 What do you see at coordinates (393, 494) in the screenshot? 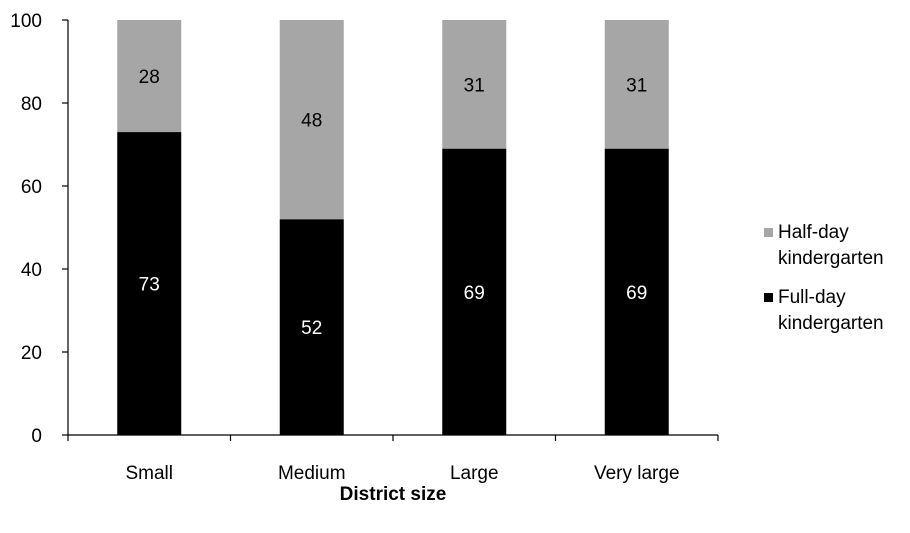
I see `x-axis-title: District size` at bounding box center [393, 494].